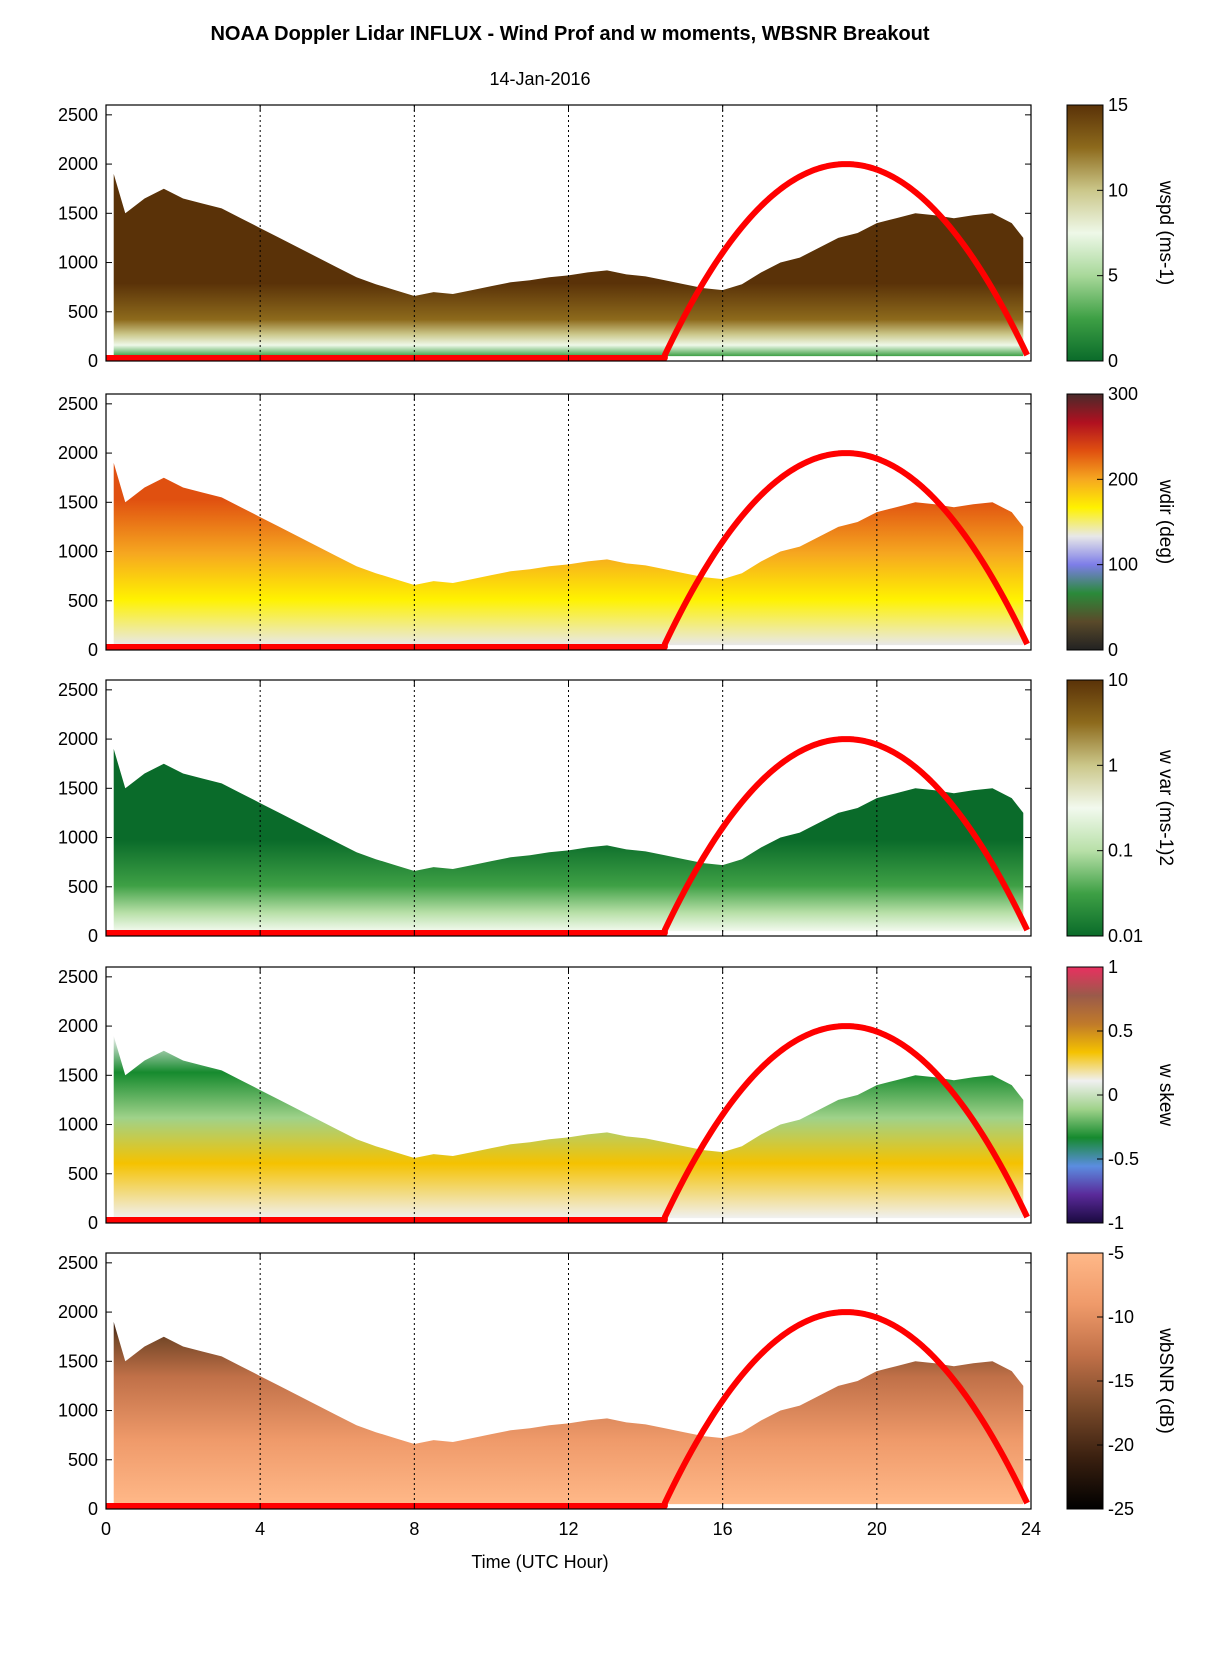 Image resolution: width=1227 pixels, height=1655 pixels. I want to click on colorbar-label: wdir (deg), so click(1165, 521).